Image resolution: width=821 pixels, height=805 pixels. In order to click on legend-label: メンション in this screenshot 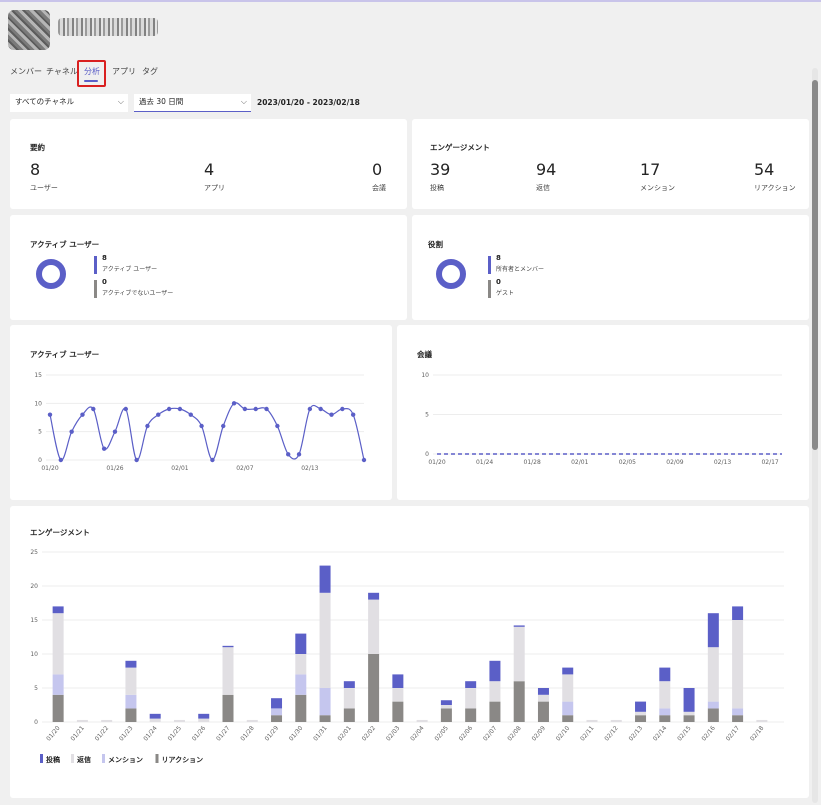, I will do `click(125, 760)`.